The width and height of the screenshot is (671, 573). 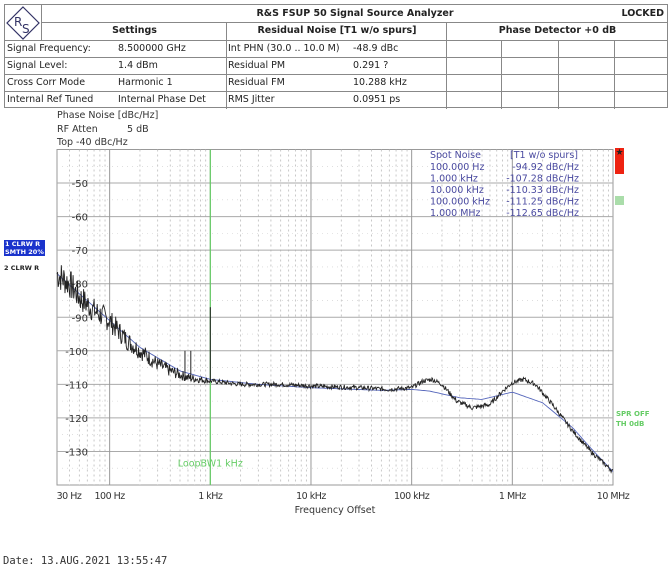 What do you see at coordinates (85, 561) in the screenshot?
I see `date-stamp: Date: 13.AUG.2021 13:55:47` at bounding box center [85, 561].